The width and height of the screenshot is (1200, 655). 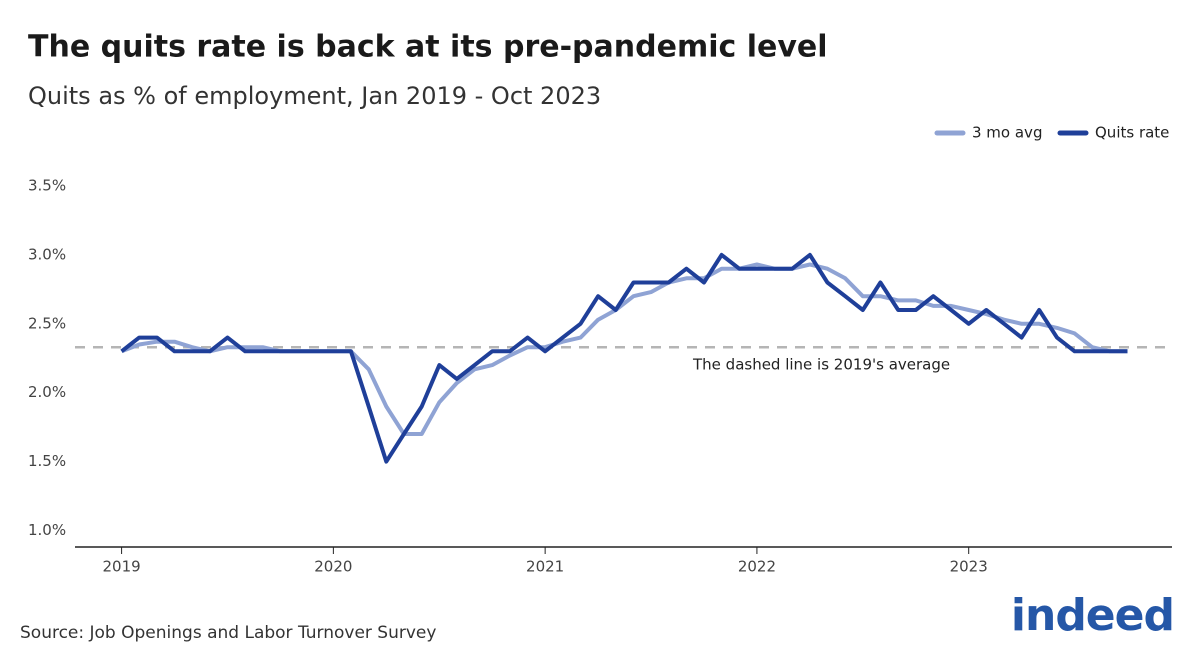 I want to click on y-tick-label: 3.5%, so click(x=47, y=186).